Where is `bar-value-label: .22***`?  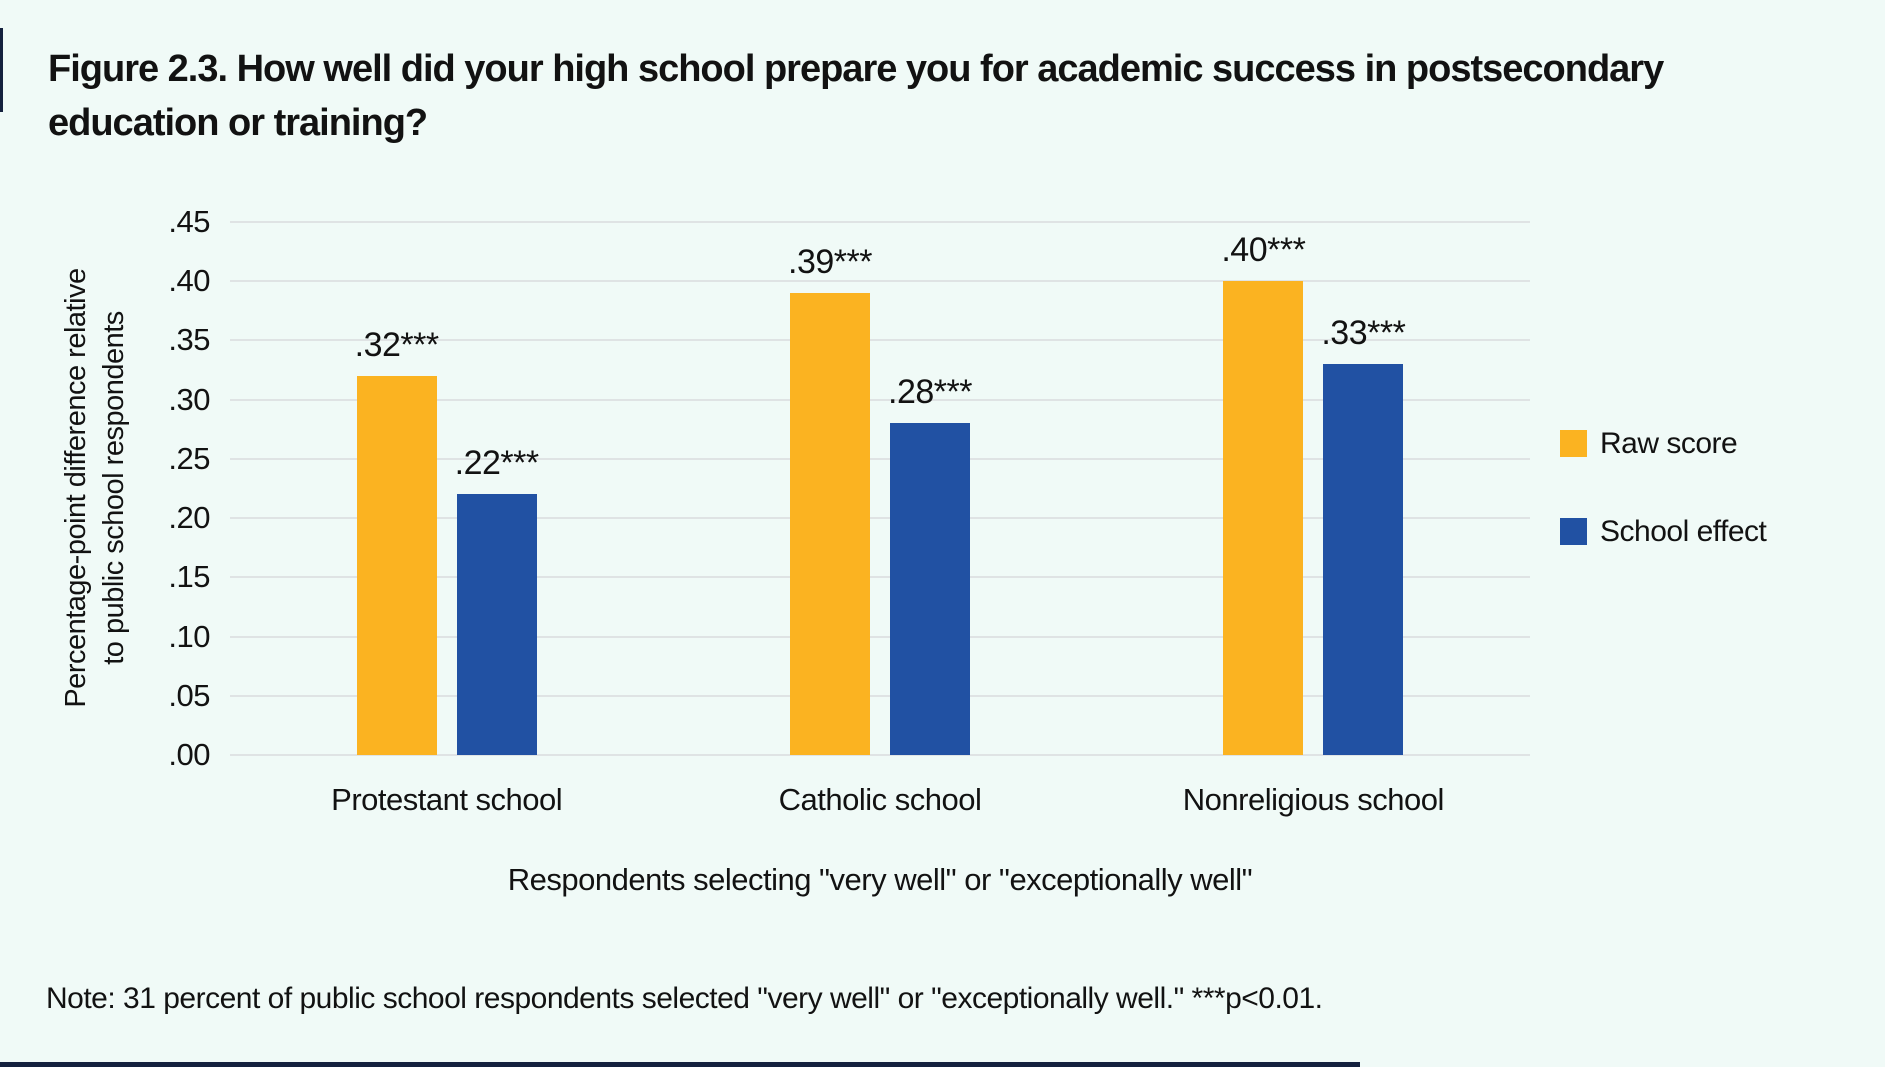
bar-value-label: .22*** is located at coordinates (496, 463).